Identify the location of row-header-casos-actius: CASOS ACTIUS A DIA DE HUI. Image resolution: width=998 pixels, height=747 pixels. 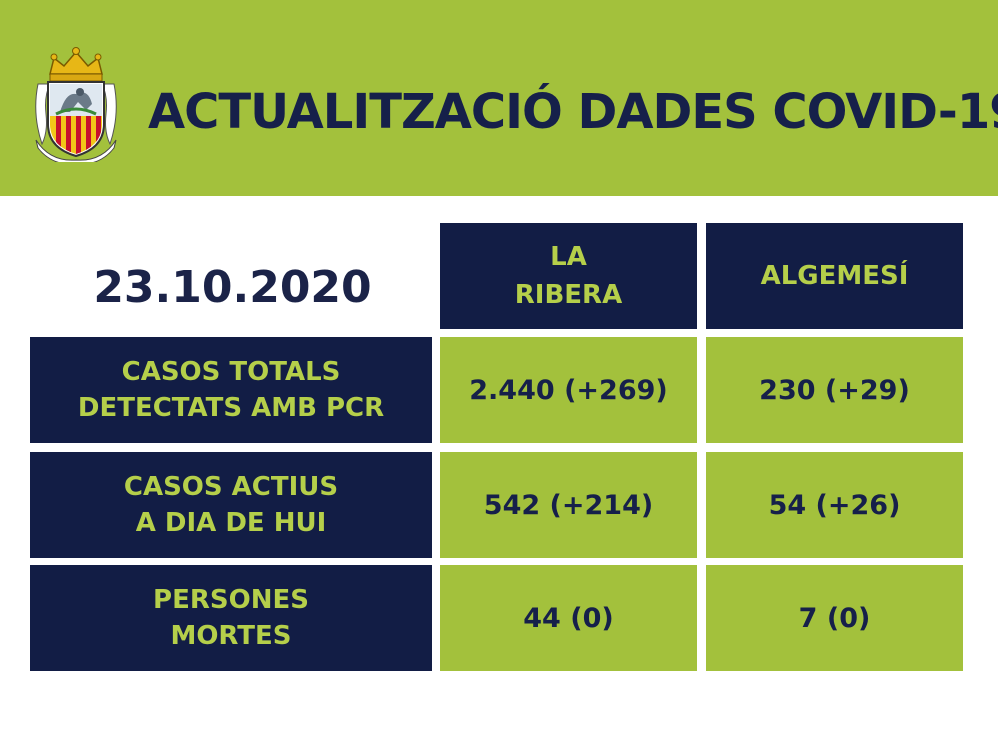
(231, 505).